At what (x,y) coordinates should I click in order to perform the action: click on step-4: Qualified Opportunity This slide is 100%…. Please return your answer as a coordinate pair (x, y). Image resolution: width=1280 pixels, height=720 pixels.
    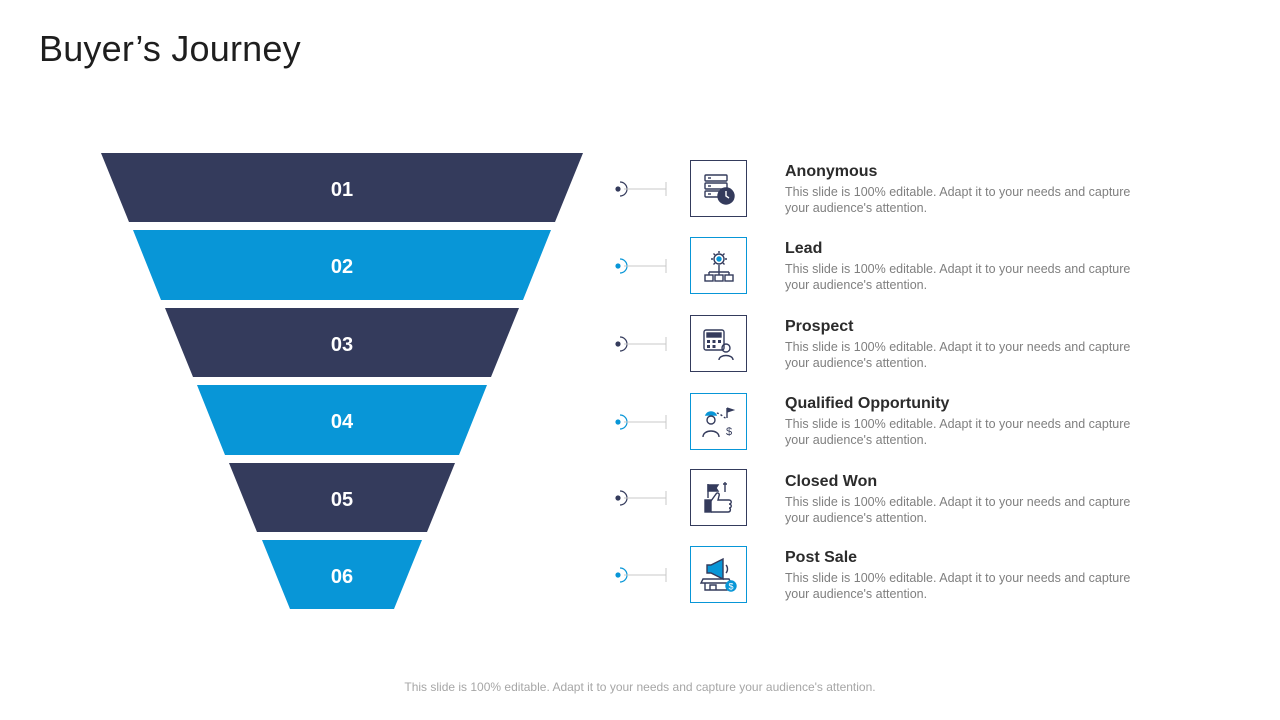
    Looking at the image, I should click on (975, 421).